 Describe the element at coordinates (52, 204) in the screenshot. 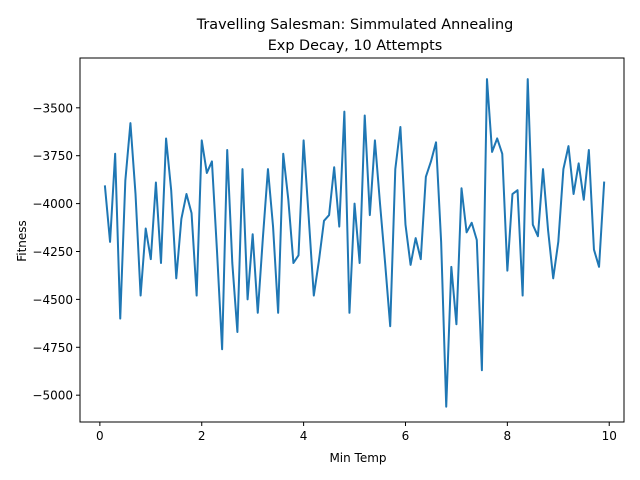

I see `y-tick-label: −4000` at that location.